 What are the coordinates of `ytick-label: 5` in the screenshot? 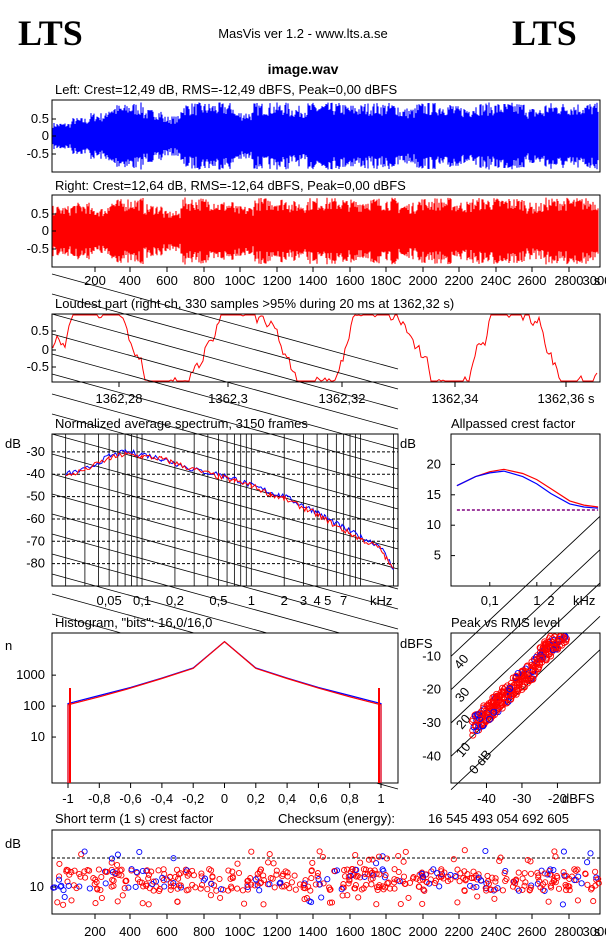 It's located at (437, 555).